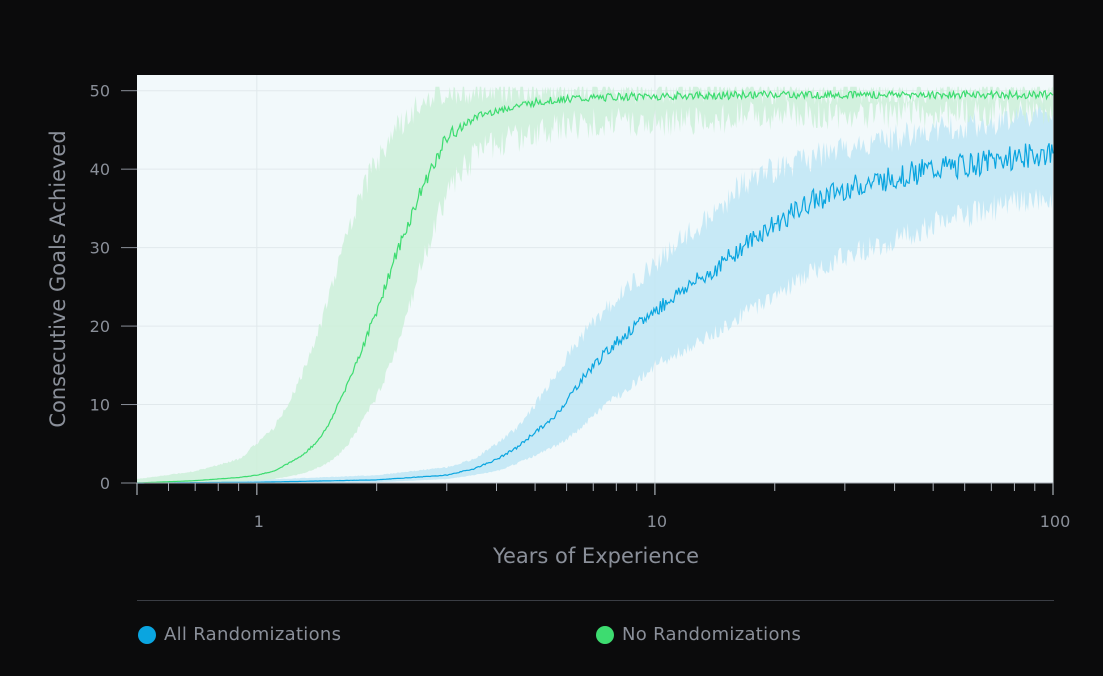 The image size is (1103, 676). What do you see at coordinates (100, 326) in the screenshot?
I see `y-tick-label-20: 20` at bounding box center [100, 326].